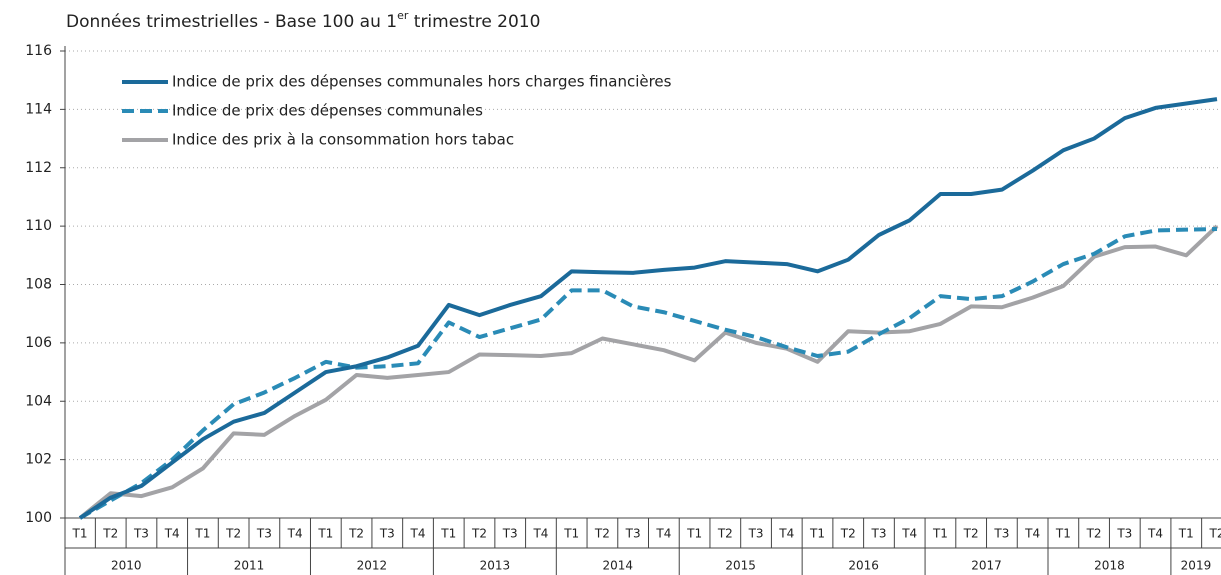 This screenshot has height=575, width=1221. Describe the element at coordinates (1196, 566) in the screenshot. I see `year-label: 2019` at that location.